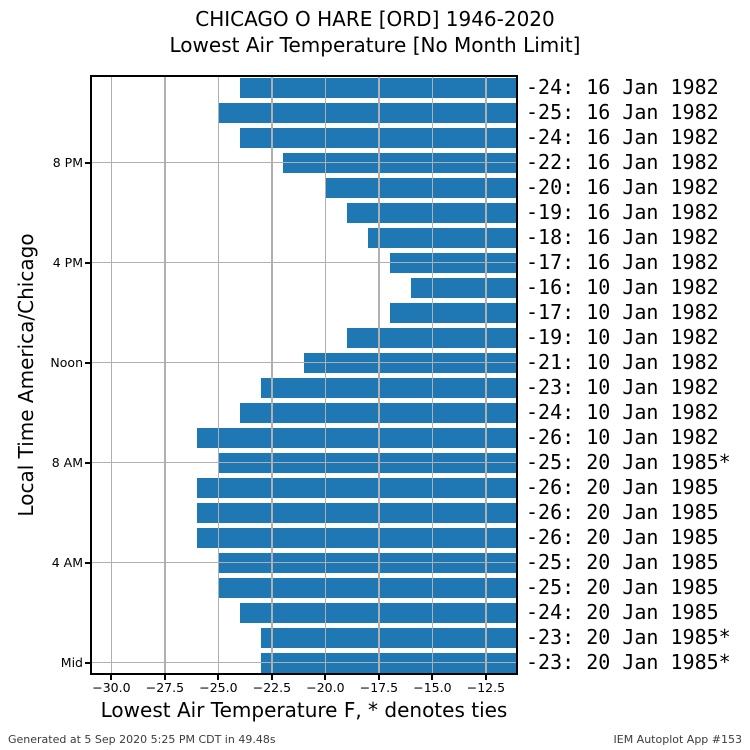  Describe the element at coordinates (622, 612) in the screenshot. I see `bar-annotation: -24: 20 Jan 1985` at that location.